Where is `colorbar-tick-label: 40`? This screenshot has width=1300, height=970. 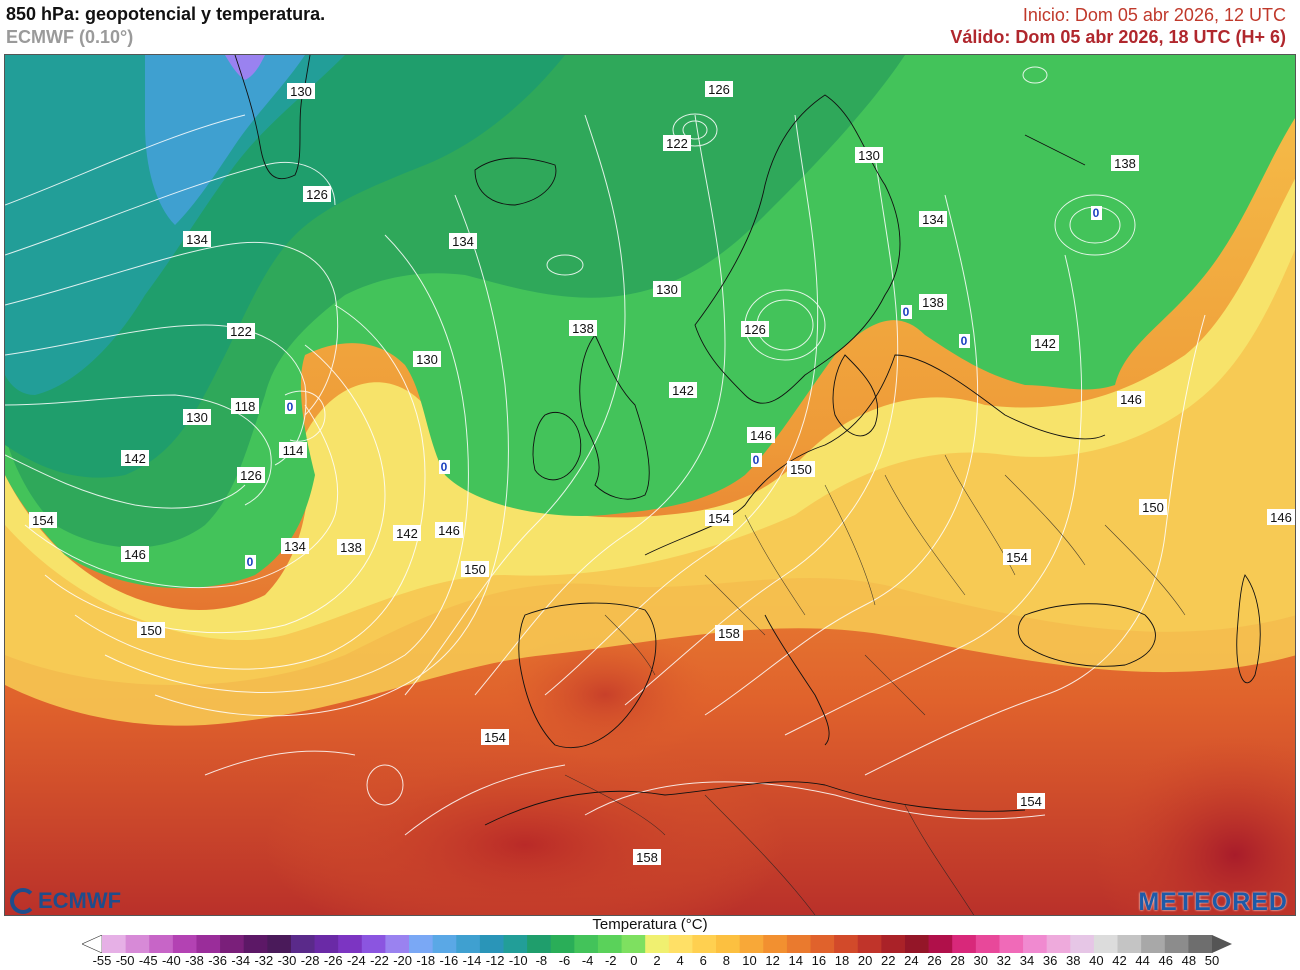 colorbar-tick-label: 40 is located at coordinates (1096, 960).